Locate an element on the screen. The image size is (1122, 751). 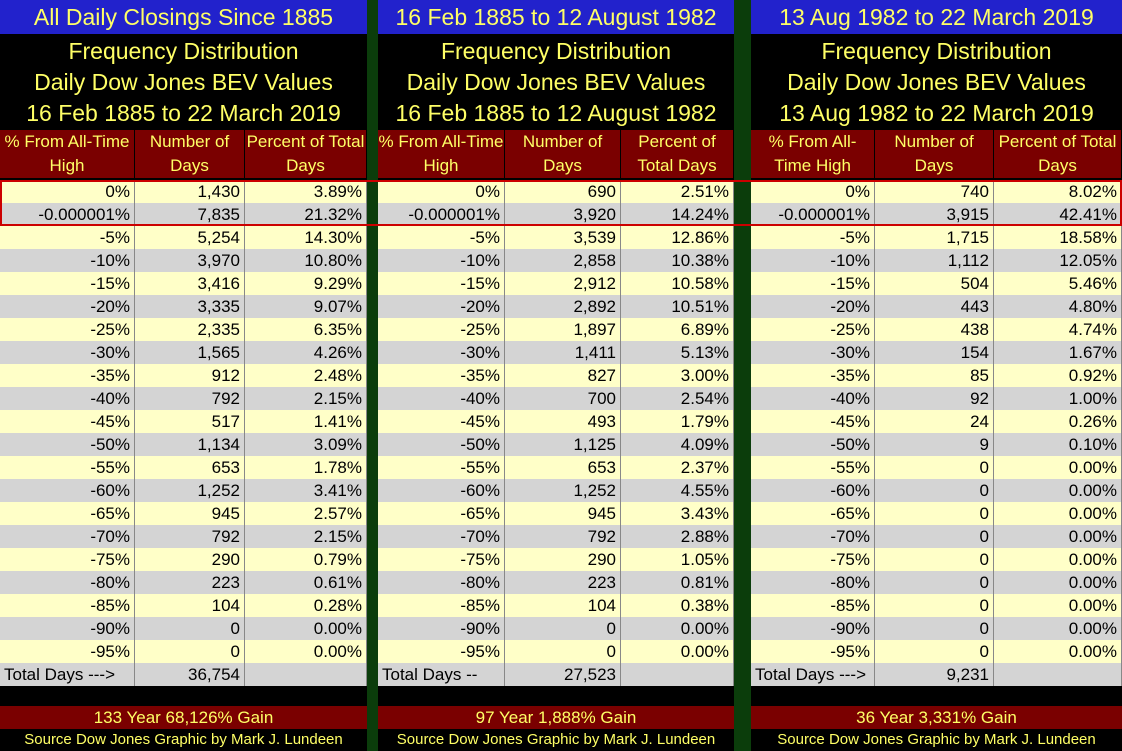
table-cell: 4.80% is located at coordinates (1058, 306).